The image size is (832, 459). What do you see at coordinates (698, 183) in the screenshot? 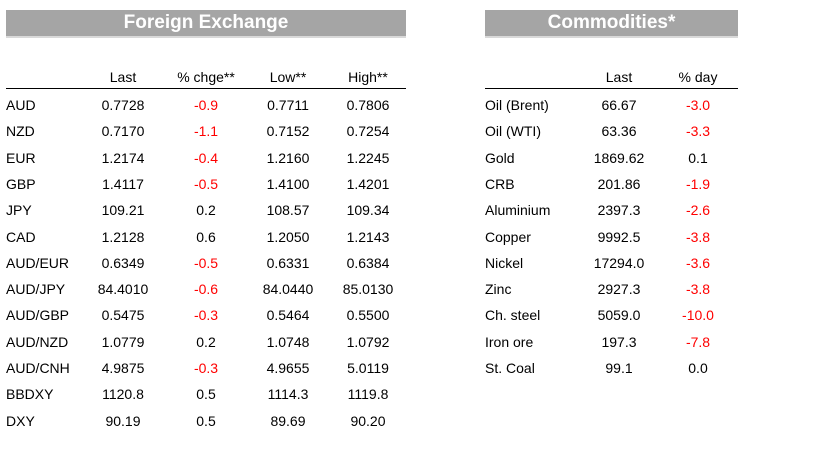
I see `commodity-day: -1.9` at bounding box center [698, 183].